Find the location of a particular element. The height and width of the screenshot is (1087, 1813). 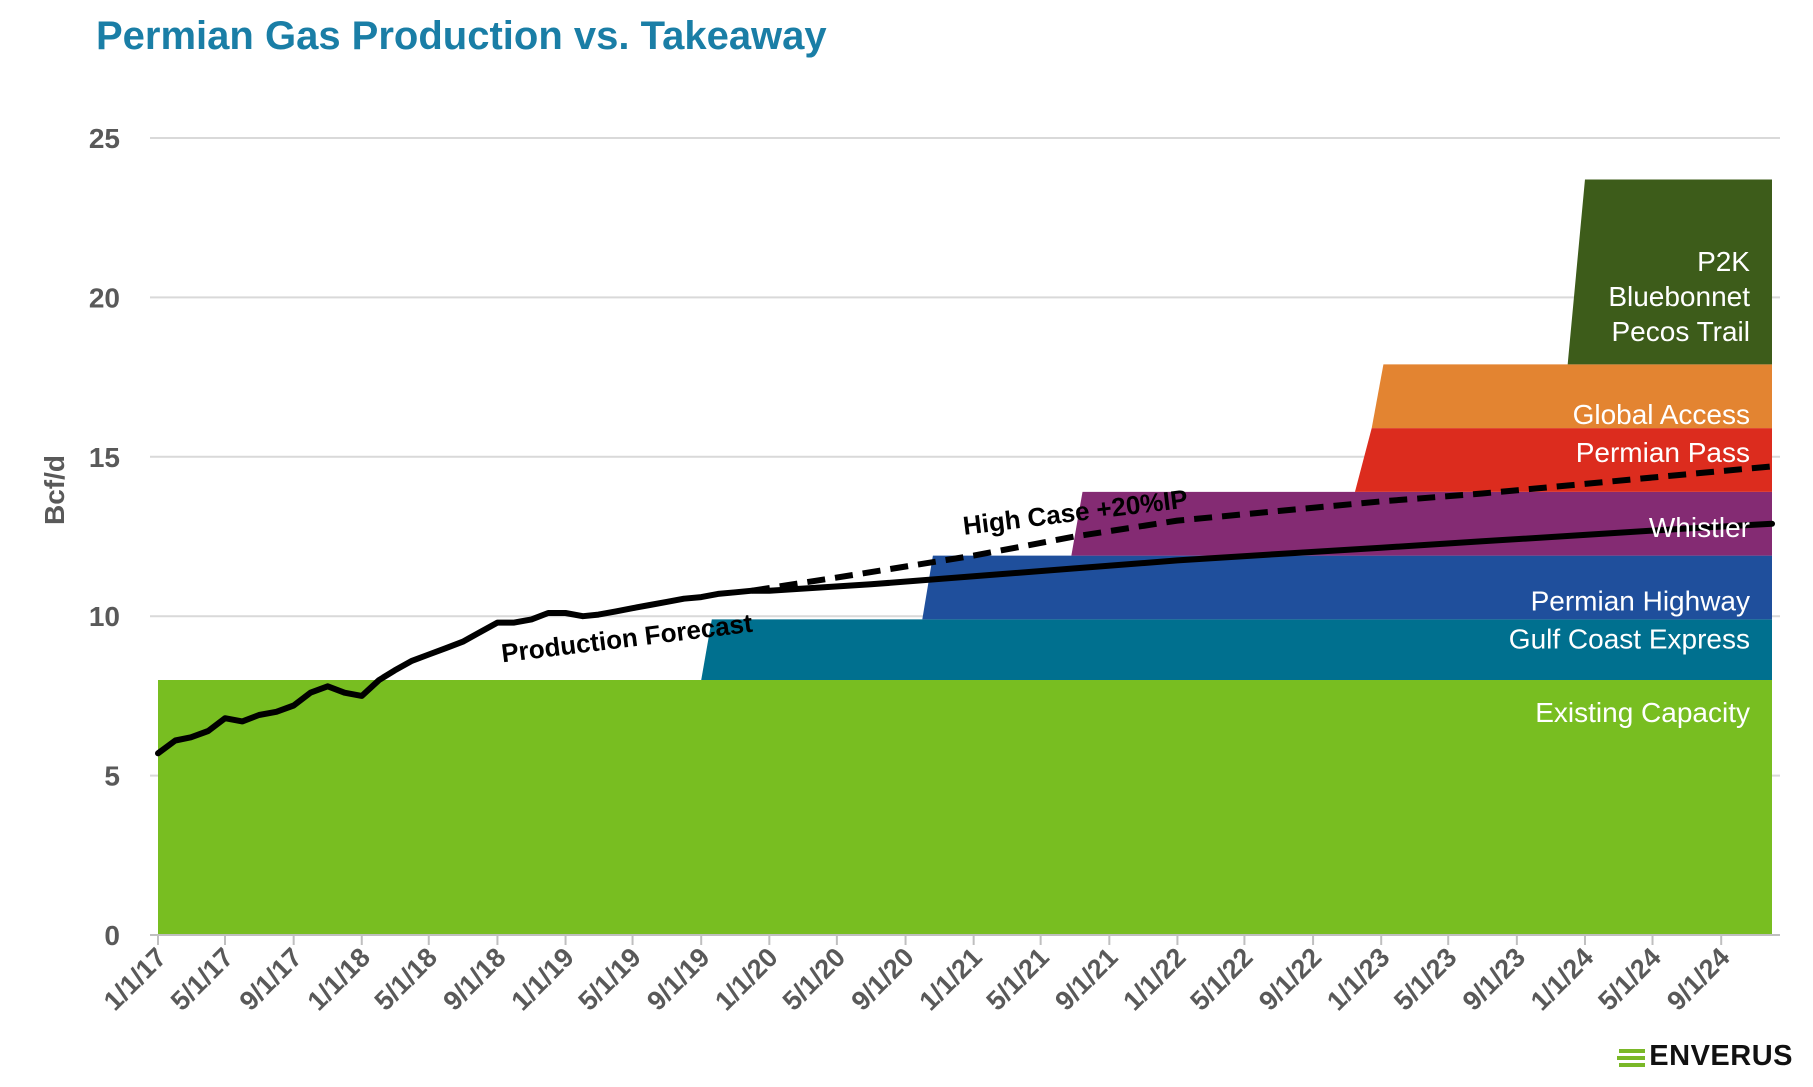

segment-label-line: Permian Pass is located at coordinates (1663, 452).